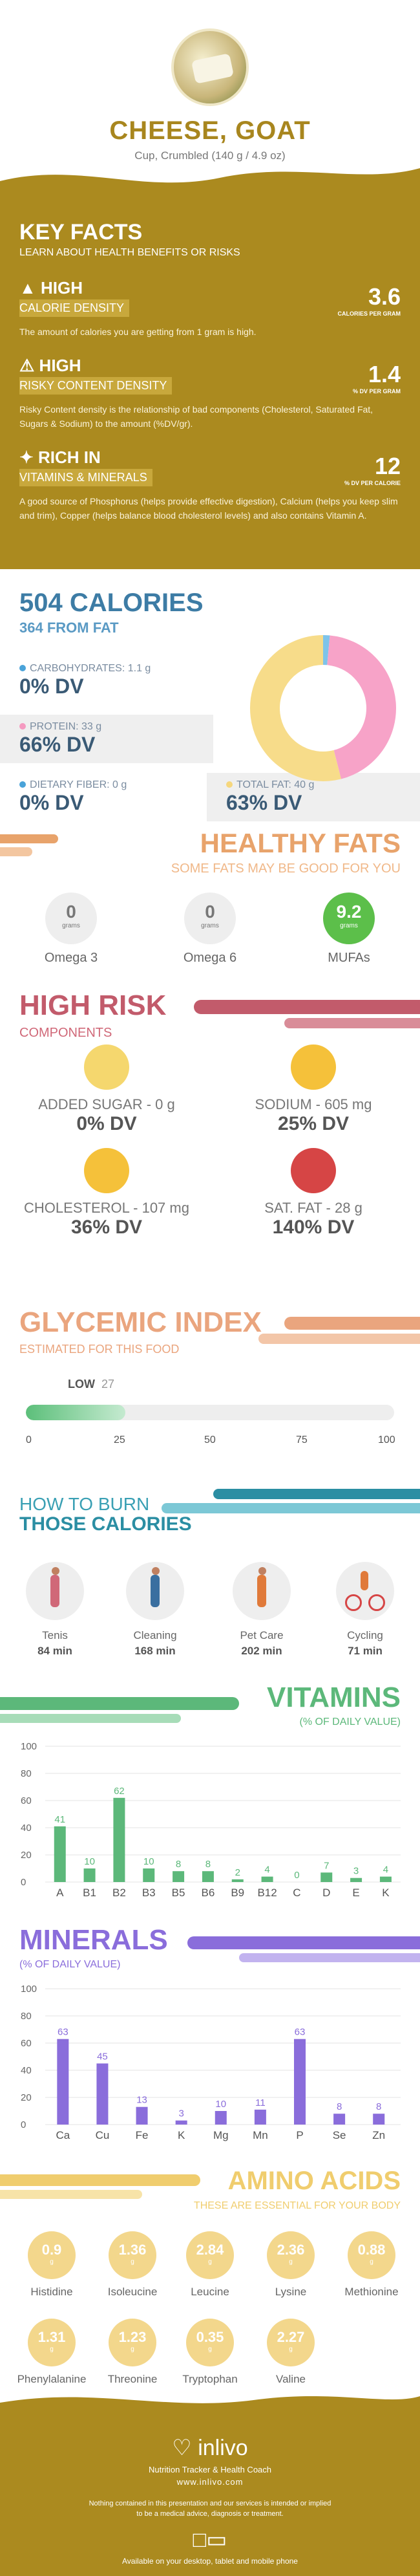 This screenshot has height=2576, width=420. I want to click on activity-minutes: 71 min, so click(366, 1651).